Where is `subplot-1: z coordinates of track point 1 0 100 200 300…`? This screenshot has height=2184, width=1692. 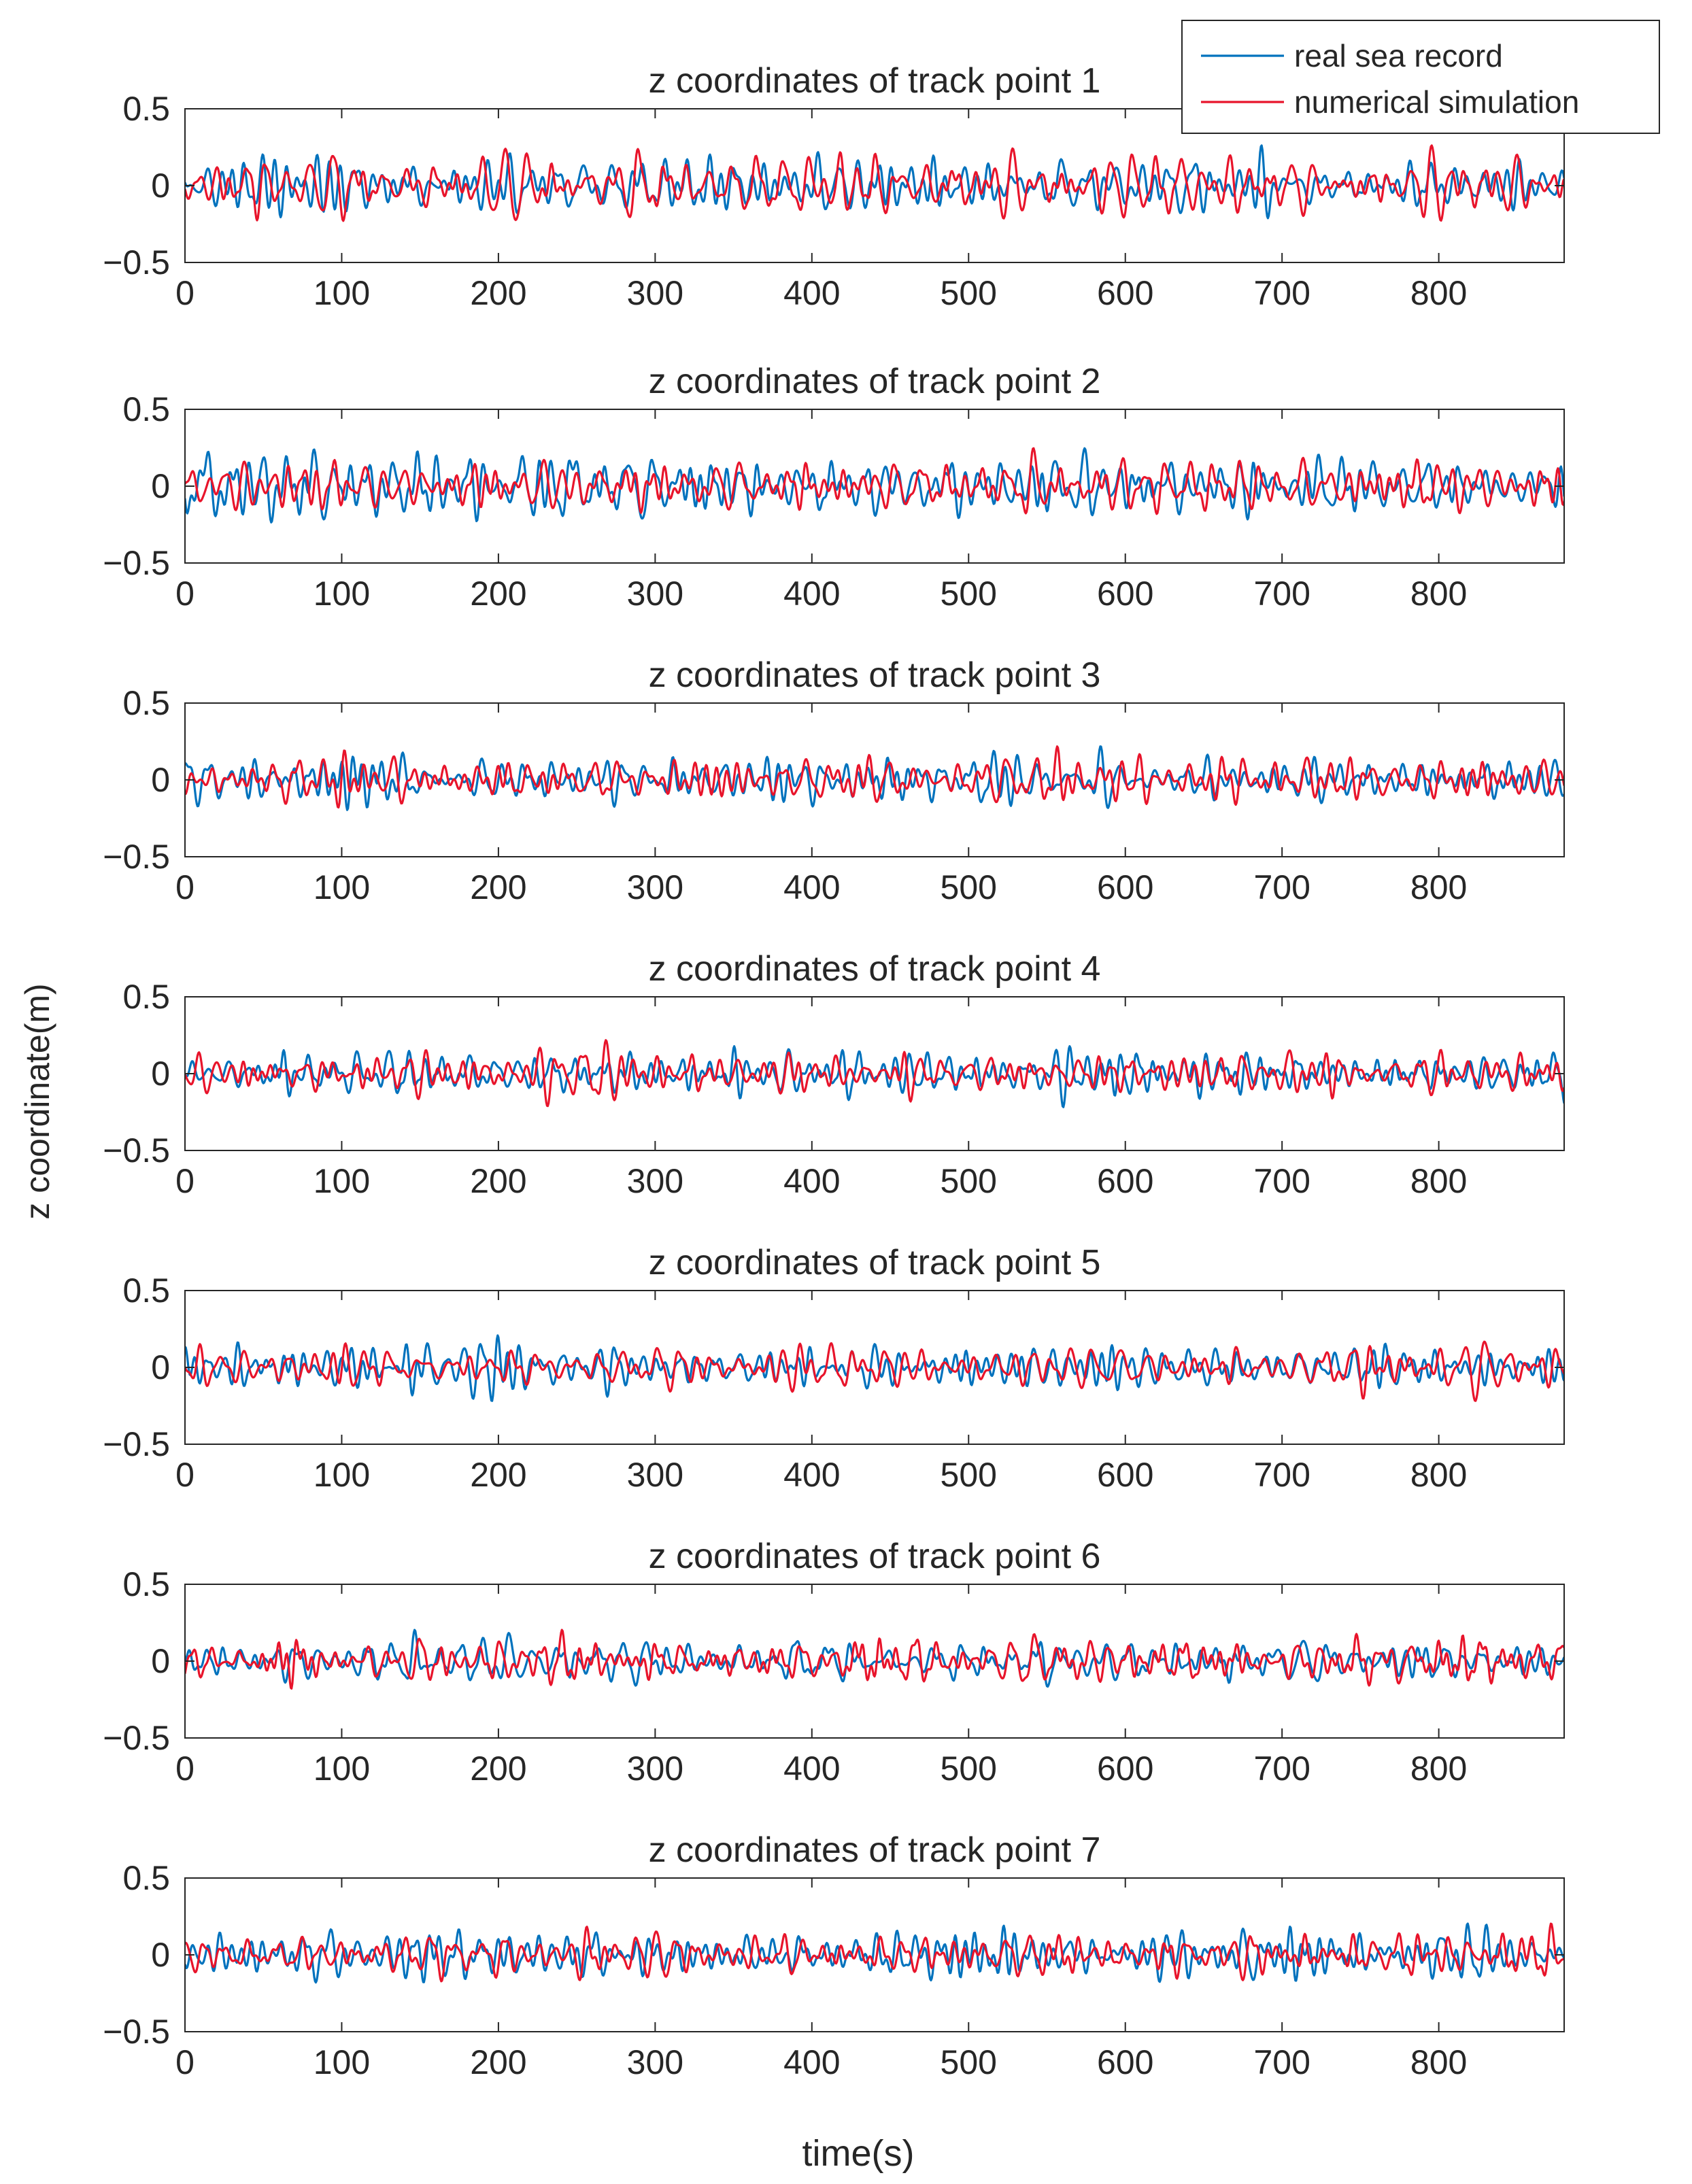 subplot-1: z coordinates of track point 1 0 100 200 300… is located at coordinates (834, 187).